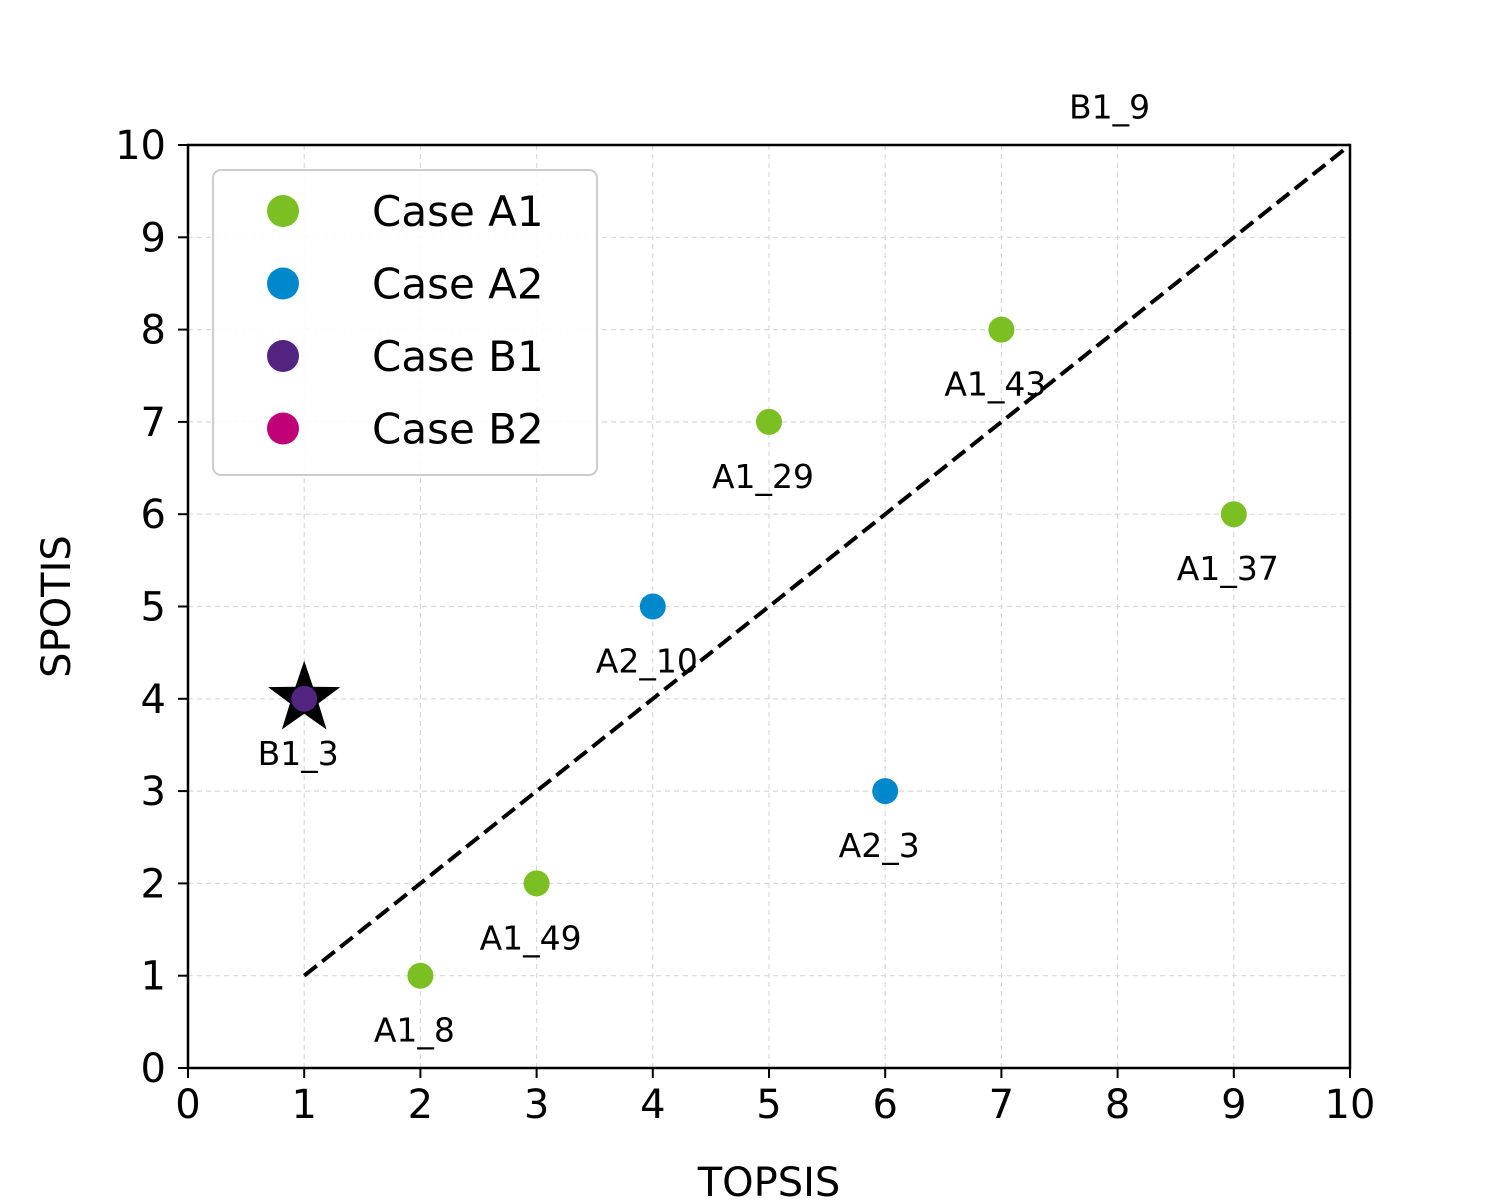  I want to click on x-tick-label: 10, so click(1350, 1105).